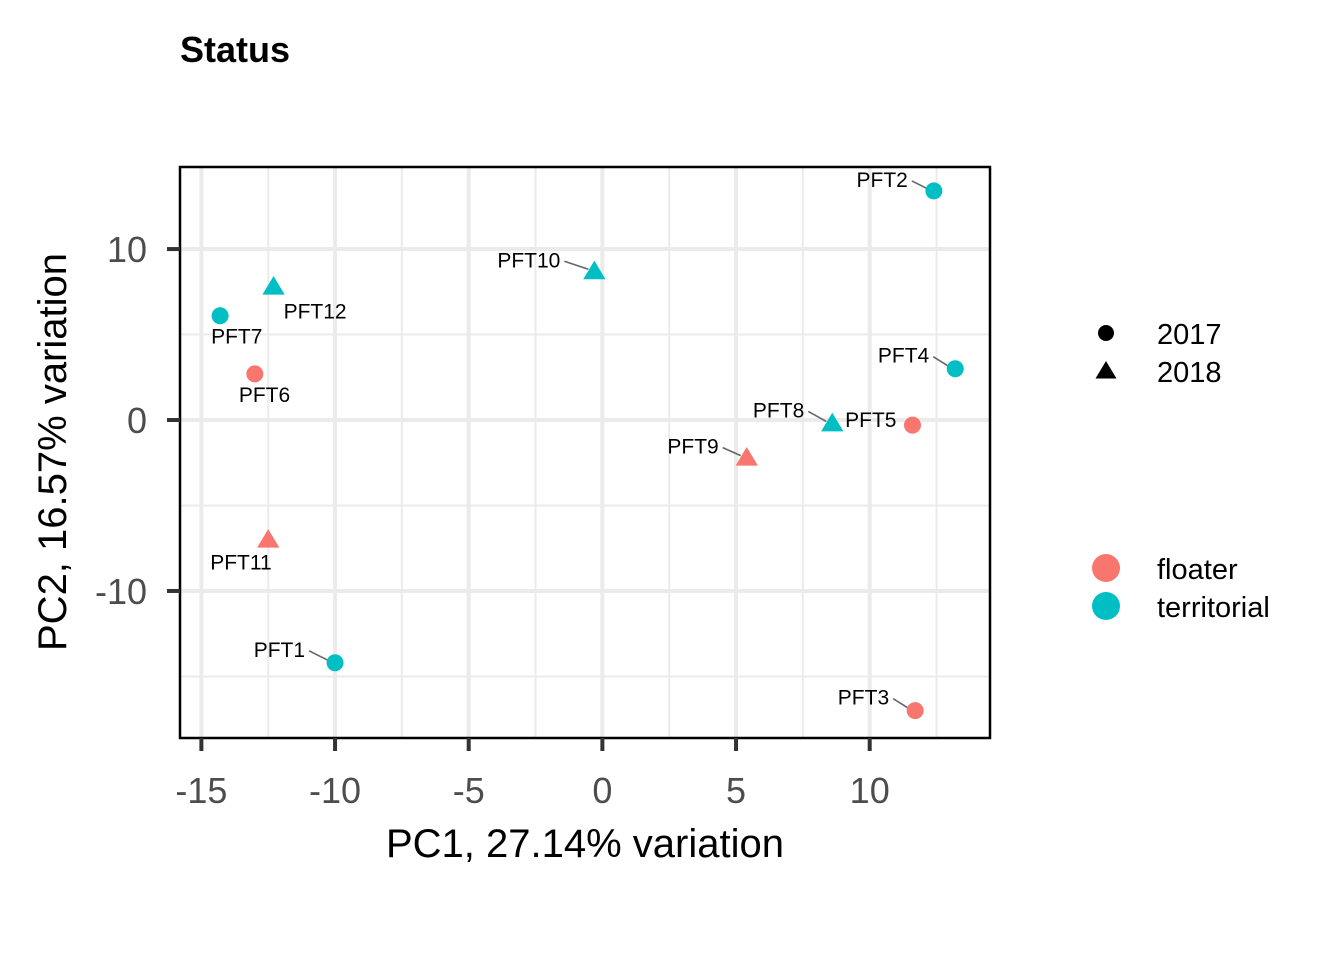 The image size is (1344, 960). What do you see at coordinates (736, 790) in the screenshot?
I see `x-tick-label: 5` at bounding box center [736, 790].